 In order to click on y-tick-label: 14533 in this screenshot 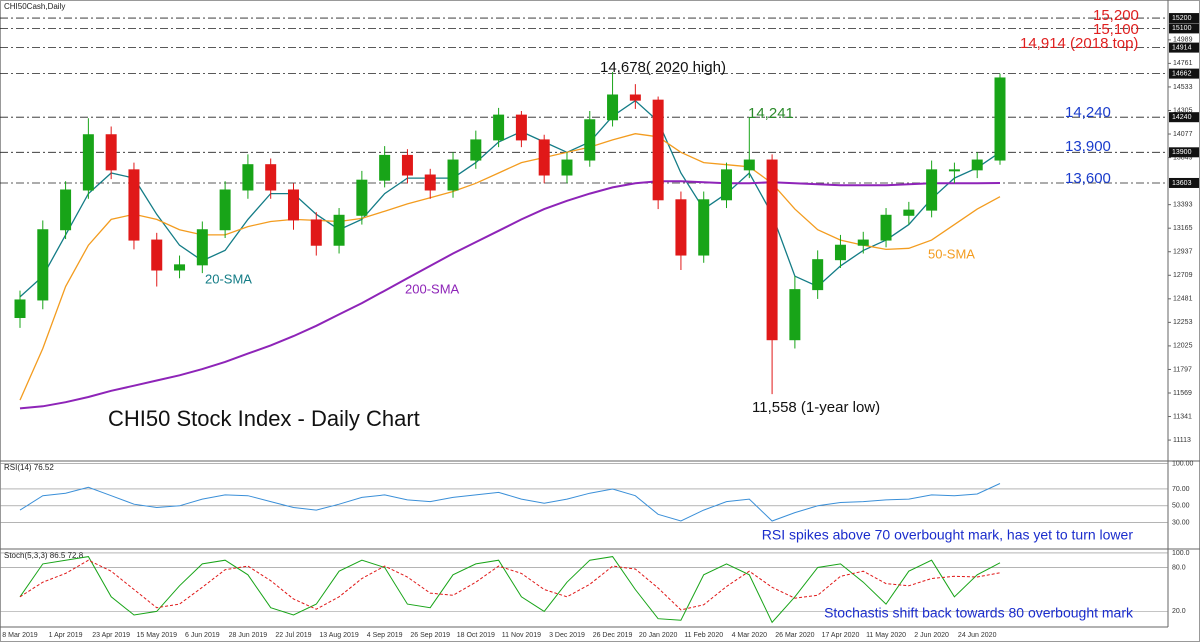, I will do `click(1183, 87)`.